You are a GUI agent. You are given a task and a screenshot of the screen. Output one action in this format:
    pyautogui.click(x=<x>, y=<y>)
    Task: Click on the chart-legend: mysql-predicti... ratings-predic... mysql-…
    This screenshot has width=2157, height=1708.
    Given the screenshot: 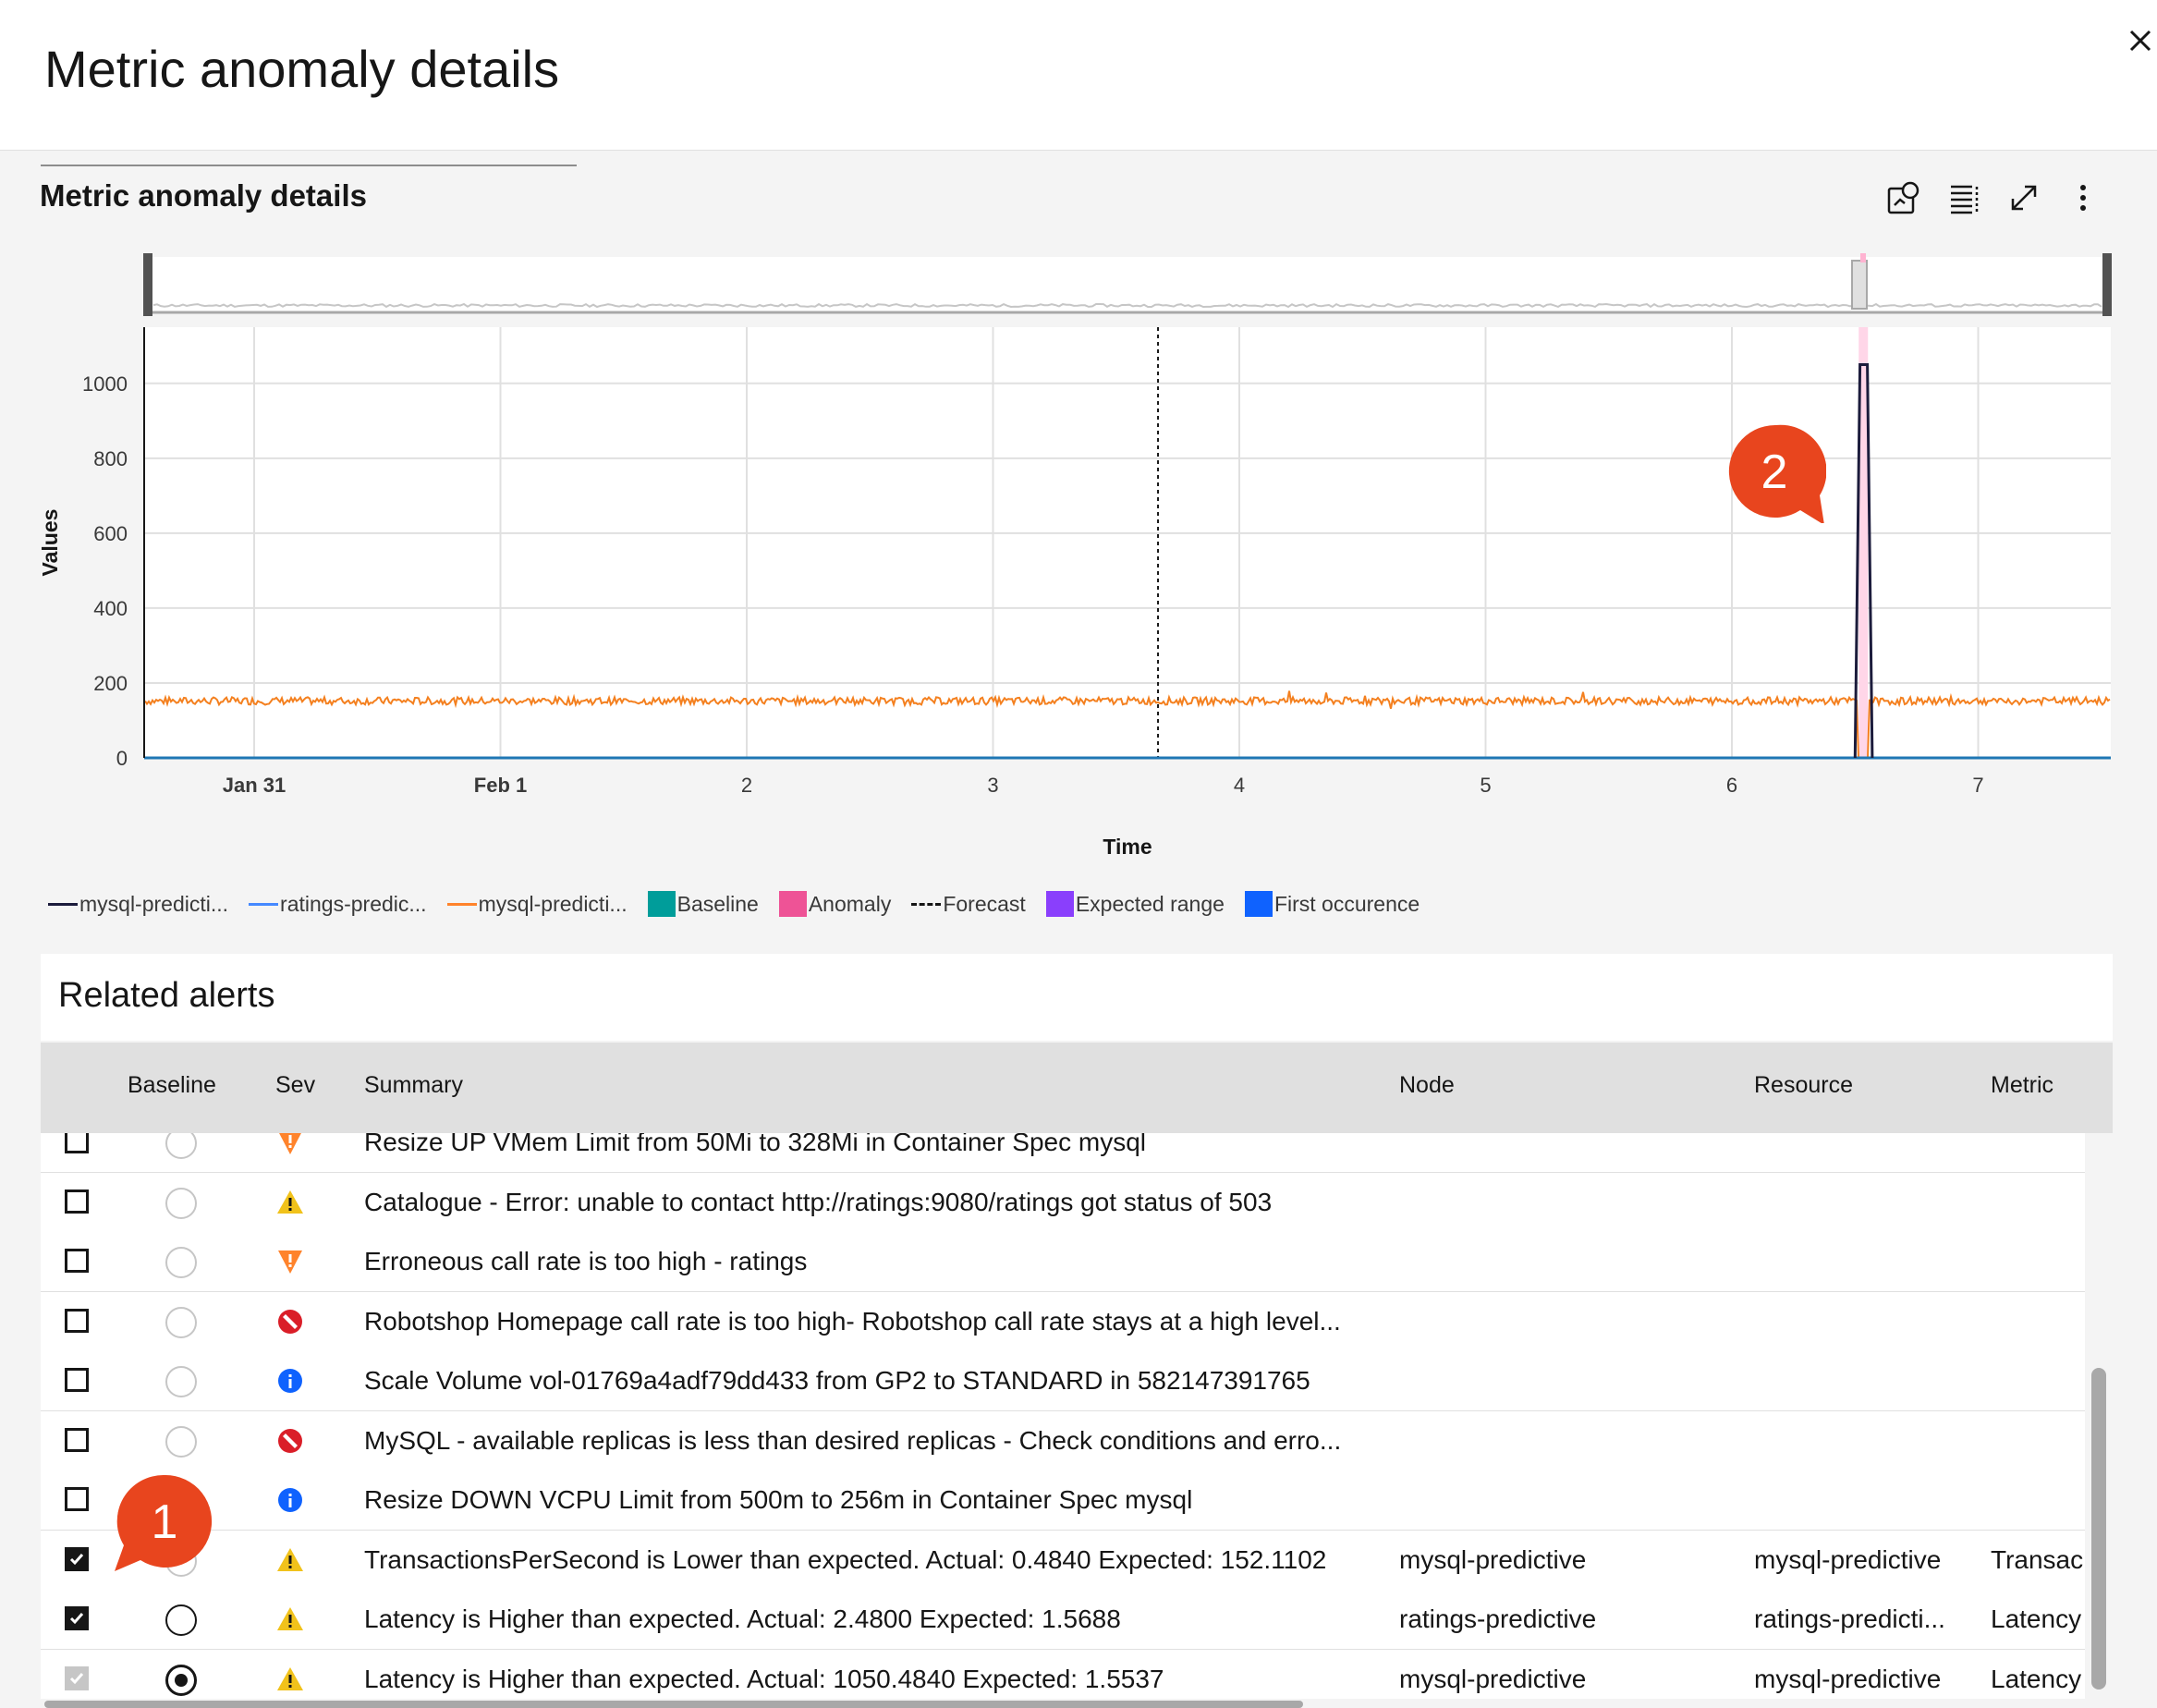 What is the action you would take?
    pyautogui.click(x=744, y=904)
    